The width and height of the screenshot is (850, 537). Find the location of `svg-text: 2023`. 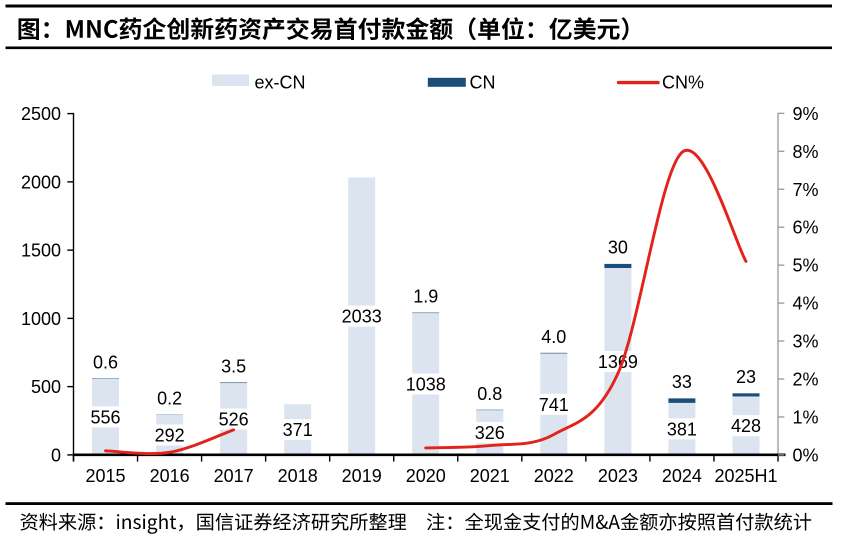

svg-text: 2023 is located at coordinates (618, 476).